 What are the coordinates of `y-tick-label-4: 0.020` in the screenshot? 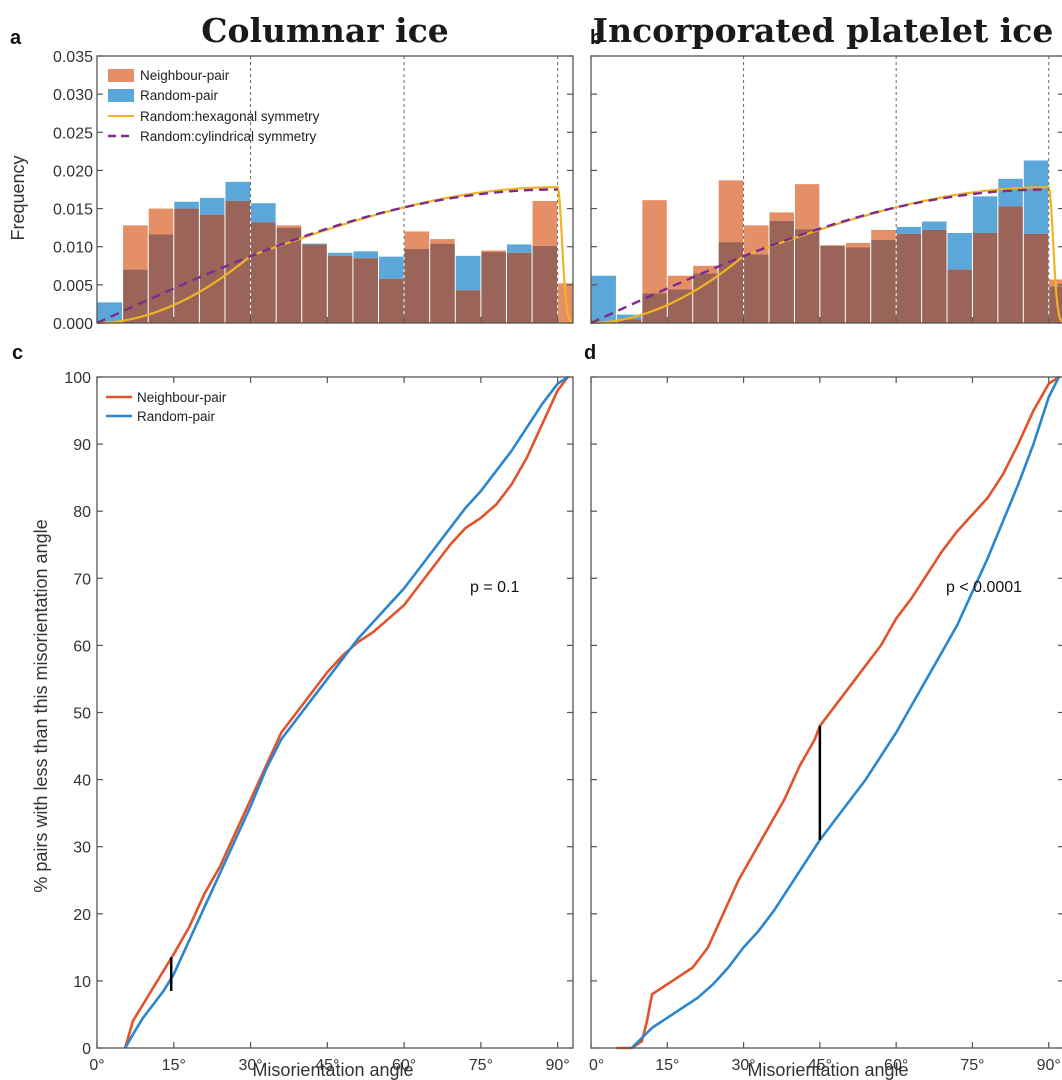 It's located at (73, 171).